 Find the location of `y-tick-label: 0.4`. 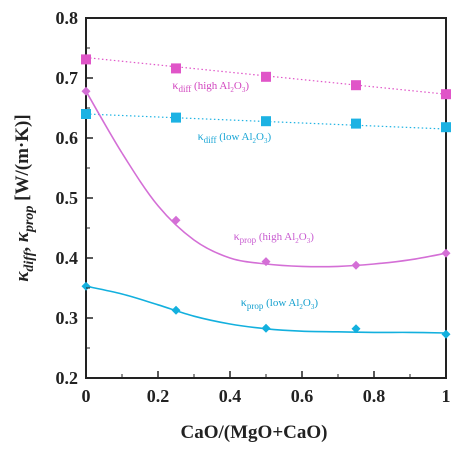

y-tick-label: 0.4 is located at coordinates (67, 258).